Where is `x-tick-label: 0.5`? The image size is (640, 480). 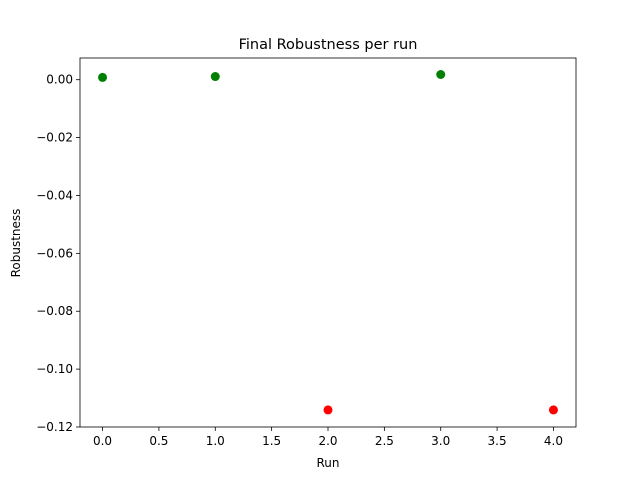 x-tick-label: 0.5 is located at coordinates (158, 441).